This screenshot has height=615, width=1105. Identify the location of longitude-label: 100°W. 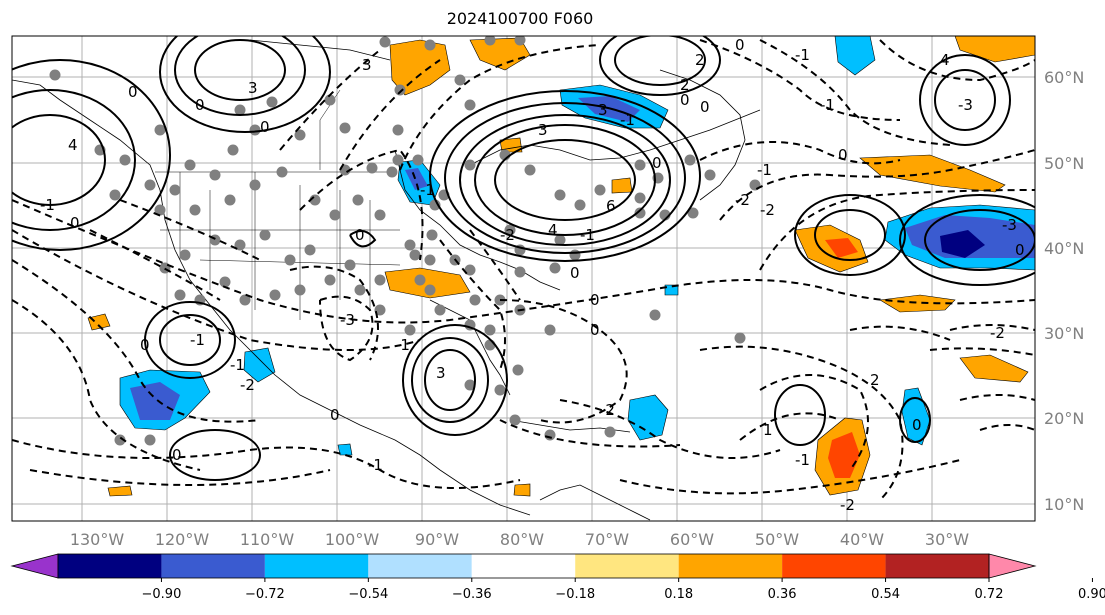
(352, 539).